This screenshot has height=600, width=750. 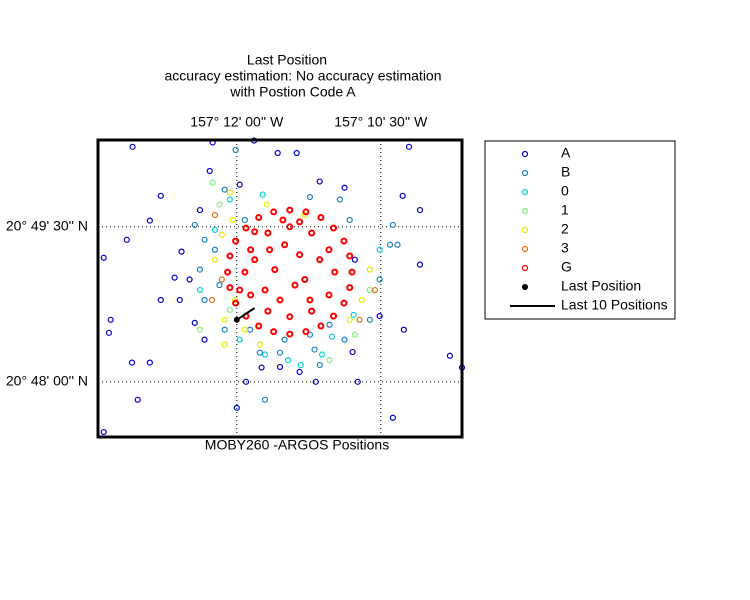 What do you see at coordinates (246, 314) in the screenshot?
I see `track-line` at bounding box center [246, 314].